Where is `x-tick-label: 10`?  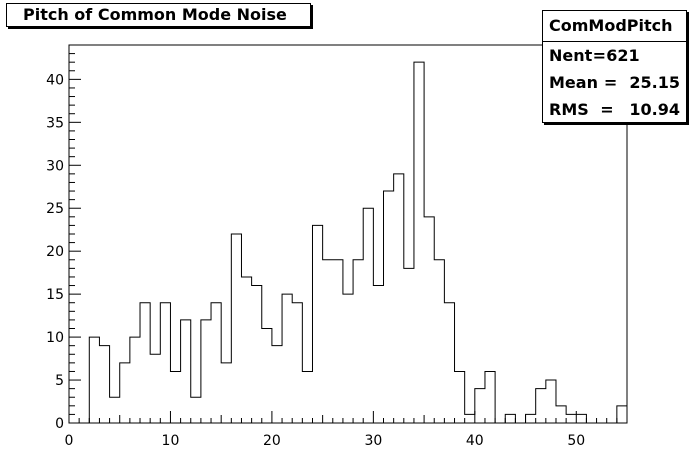
x-tick-label: 10 is located at coordinates (171, 441).